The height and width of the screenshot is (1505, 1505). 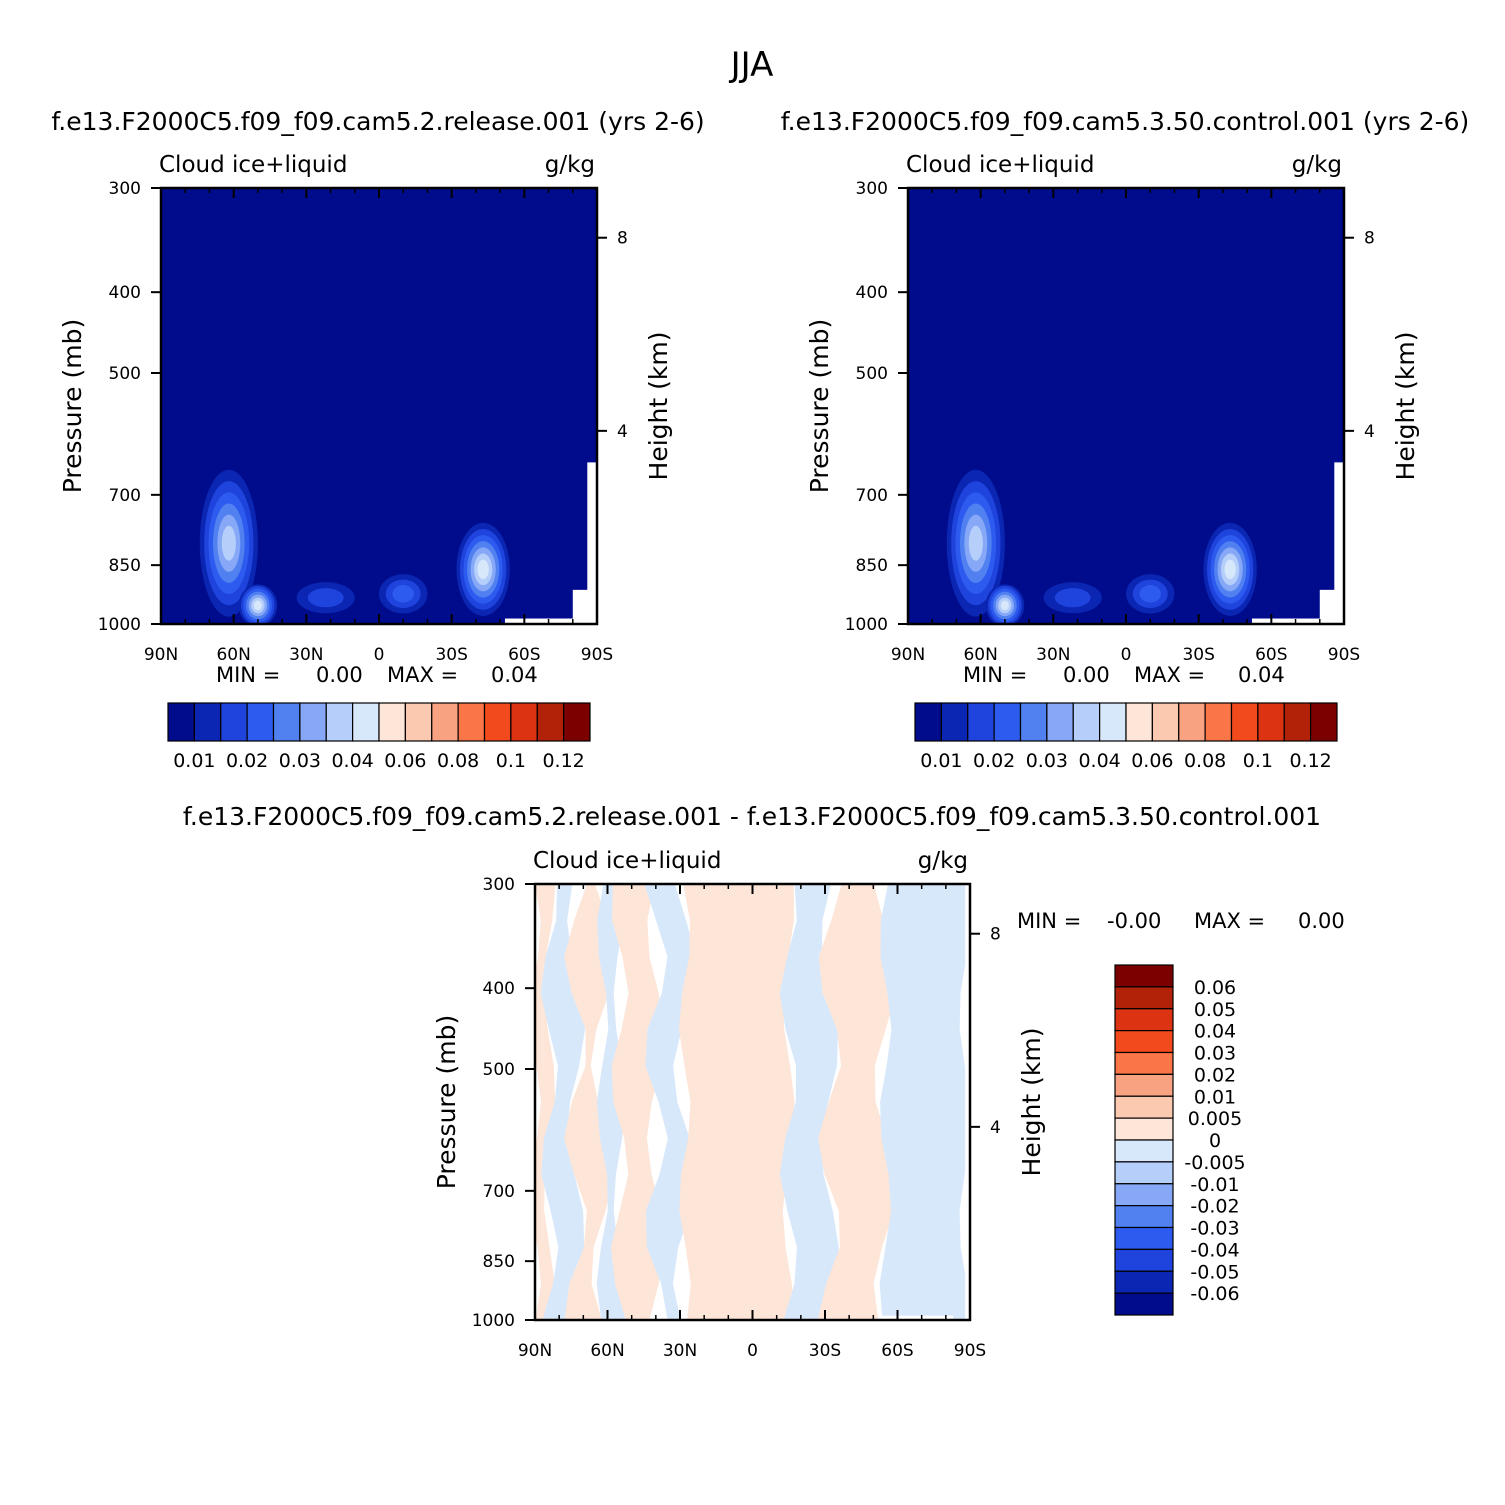 I want to click on y2-tick-label: 4, so click(x=1369, y=432).